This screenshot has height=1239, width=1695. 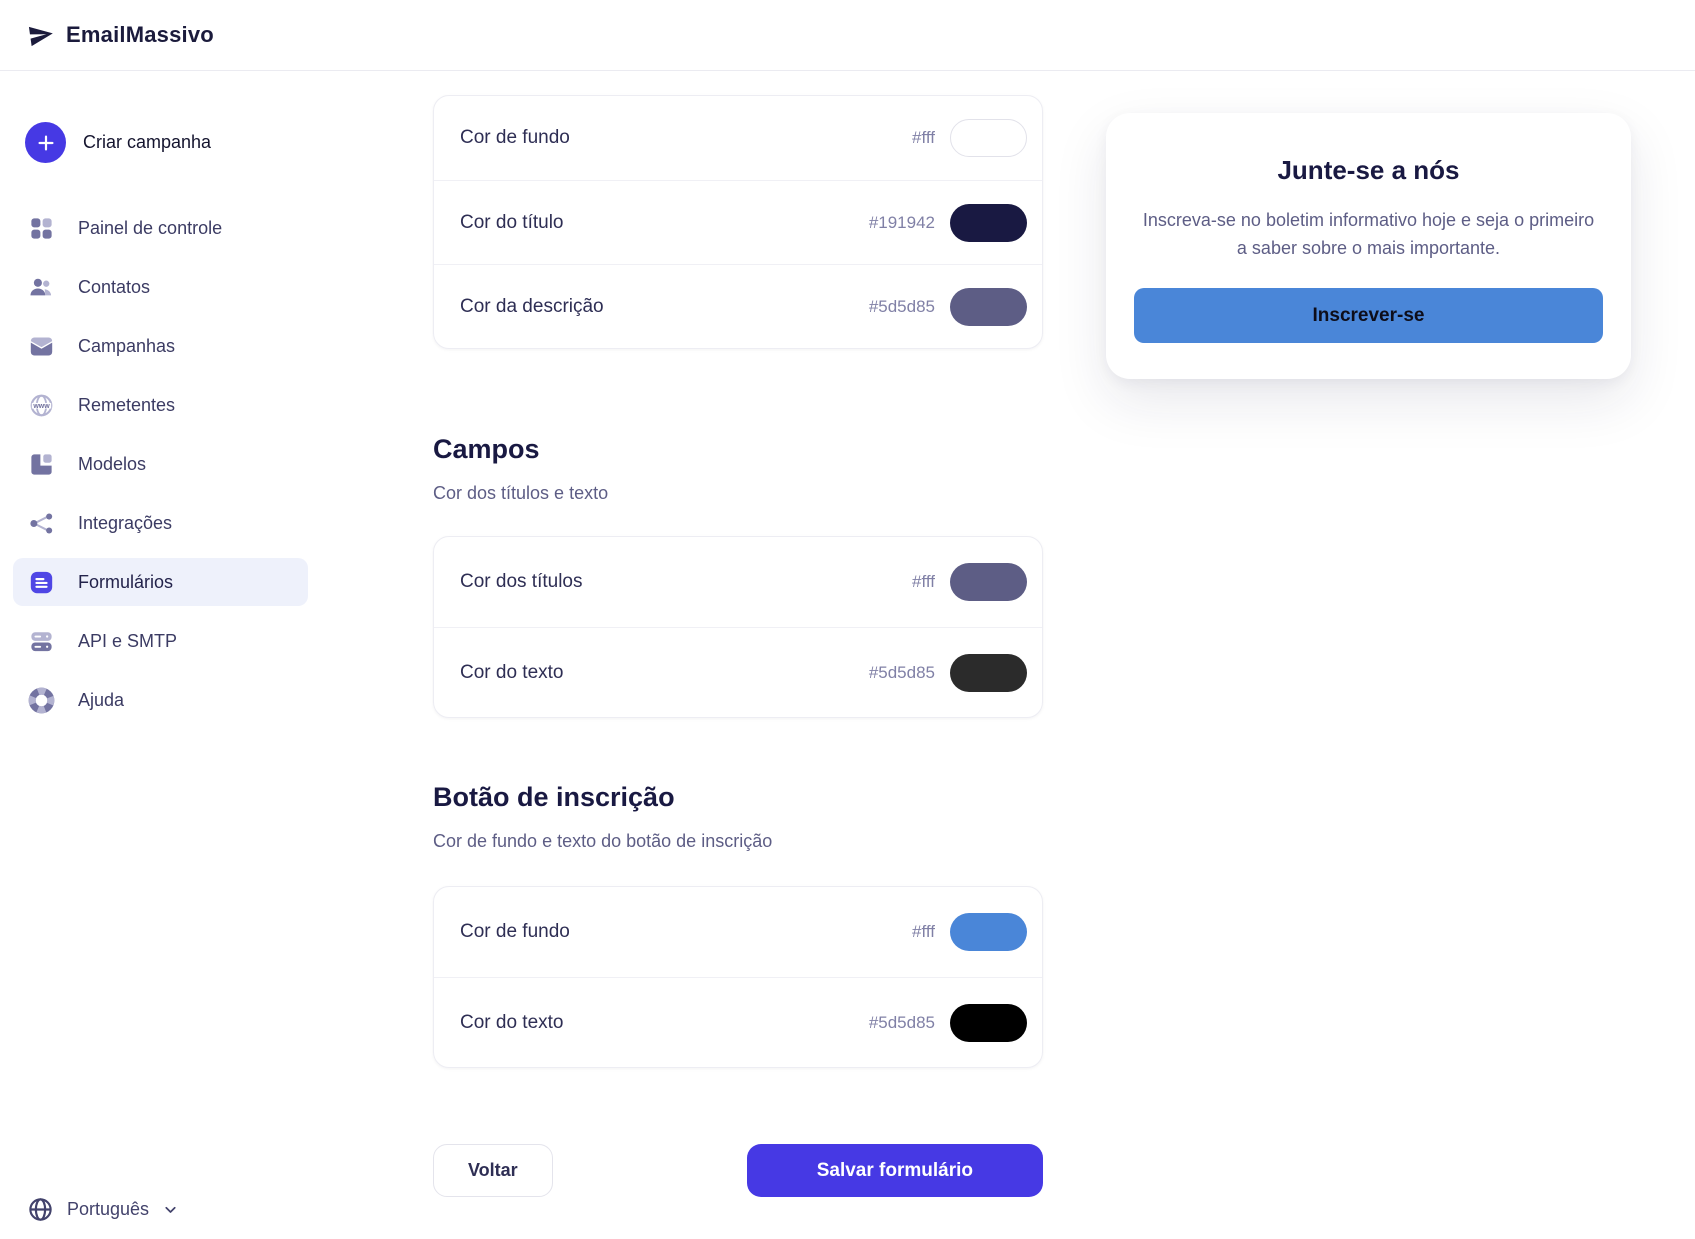 What do you see at coordinates (738, 306) in the screenshot?
I see `color-row-description: Cor da descrição #5d5d85` at bounding box center [738, 306].